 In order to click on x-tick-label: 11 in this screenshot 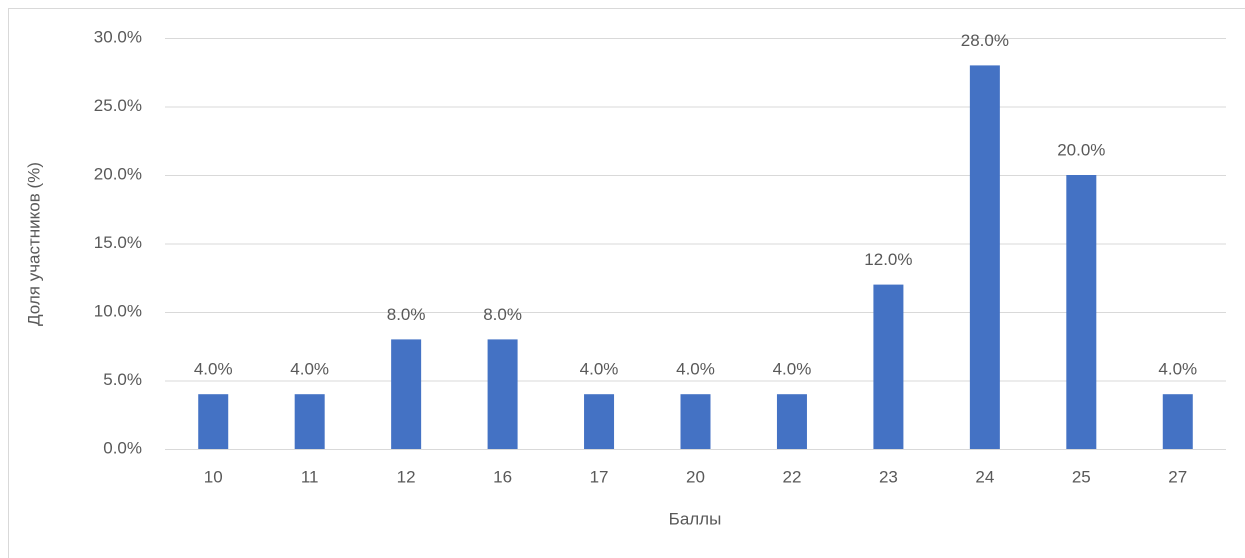, I will do `click(310, 476)`.